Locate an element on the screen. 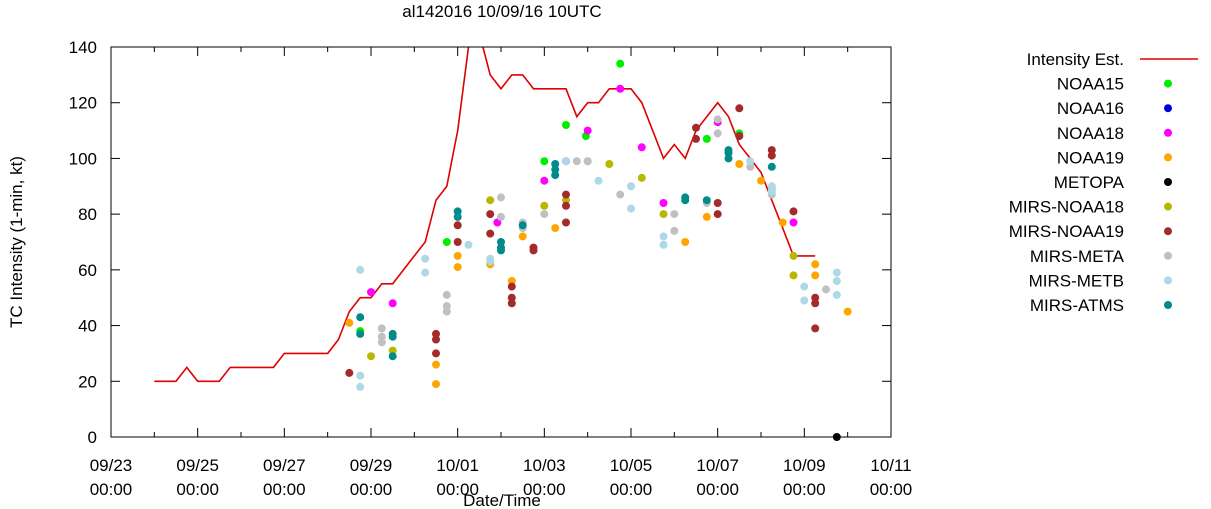 This screenshot has width=1211, height=509. legend-label: MIRS-ATMS is located at coordinates (1077, 305).